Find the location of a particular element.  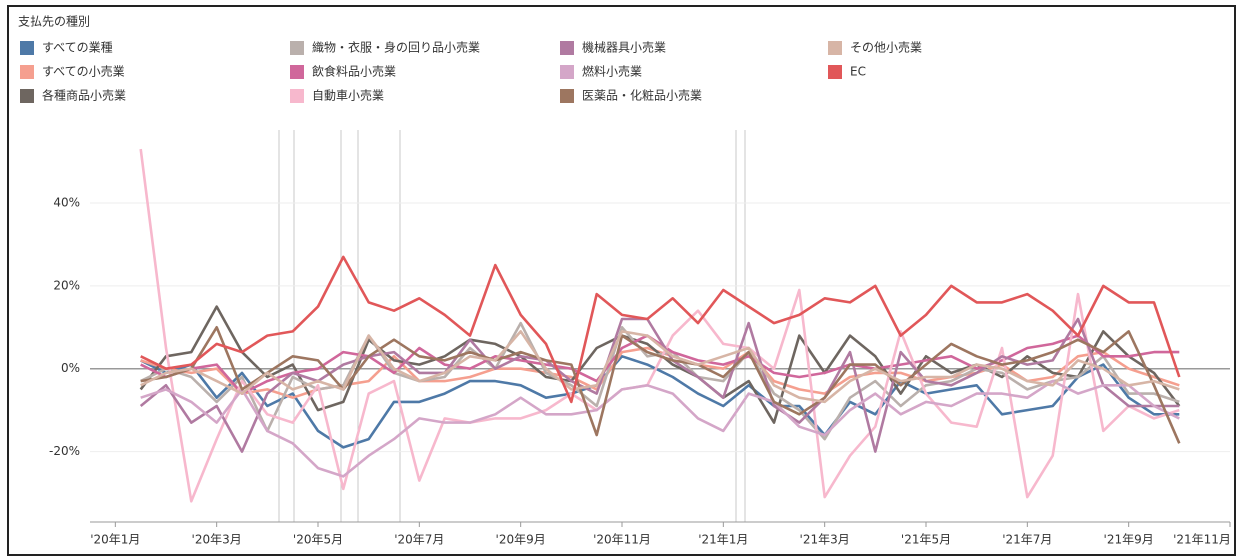

x-tick-label: '21年7月 is located at coordinates (1027, 540).